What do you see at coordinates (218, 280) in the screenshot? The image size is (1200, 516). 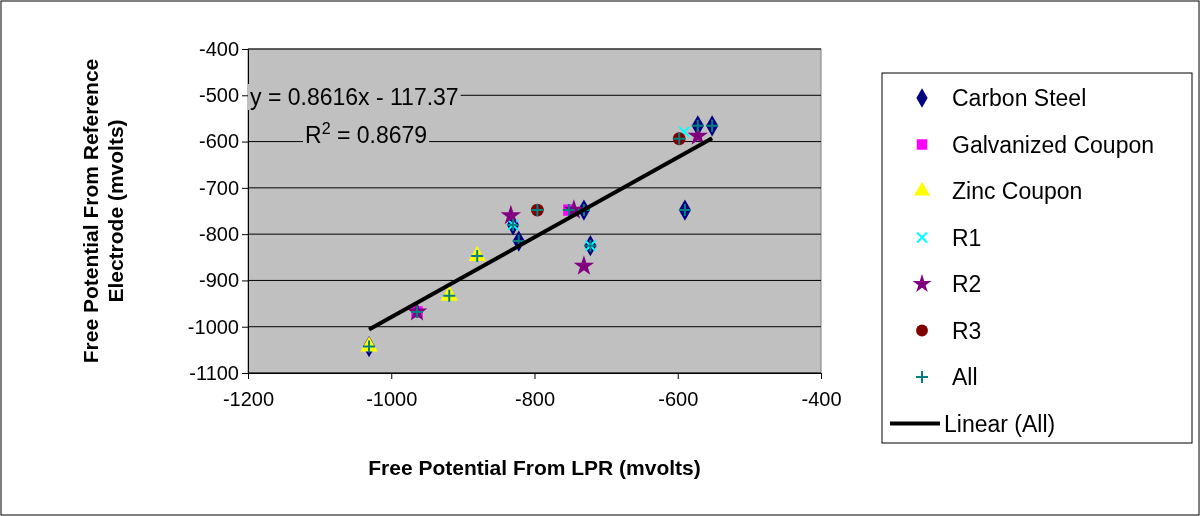 I see `y-tick-label: -900` at bounding box center [218, 280].